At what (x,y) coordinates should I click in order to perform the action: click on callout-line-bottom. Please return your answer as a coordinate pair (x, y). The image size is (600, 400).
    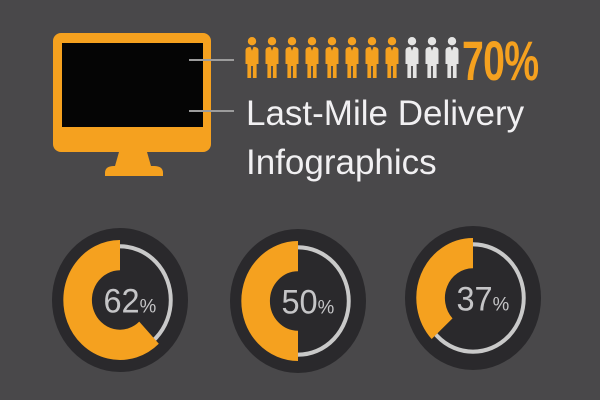
    Looking at the image, I should click on (211, 111).